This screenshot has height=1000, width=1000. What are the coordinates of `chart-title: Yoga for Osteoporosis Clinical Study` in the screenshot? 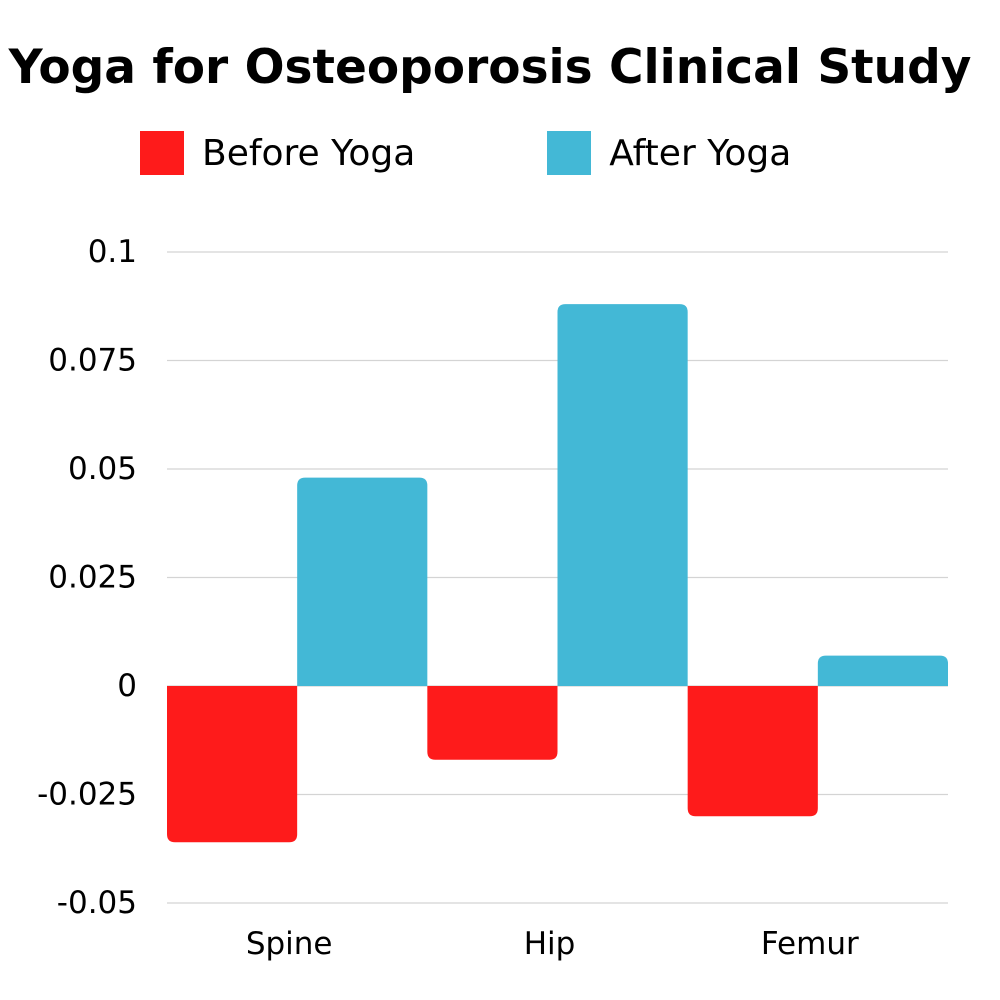 It's located at (490, 67).